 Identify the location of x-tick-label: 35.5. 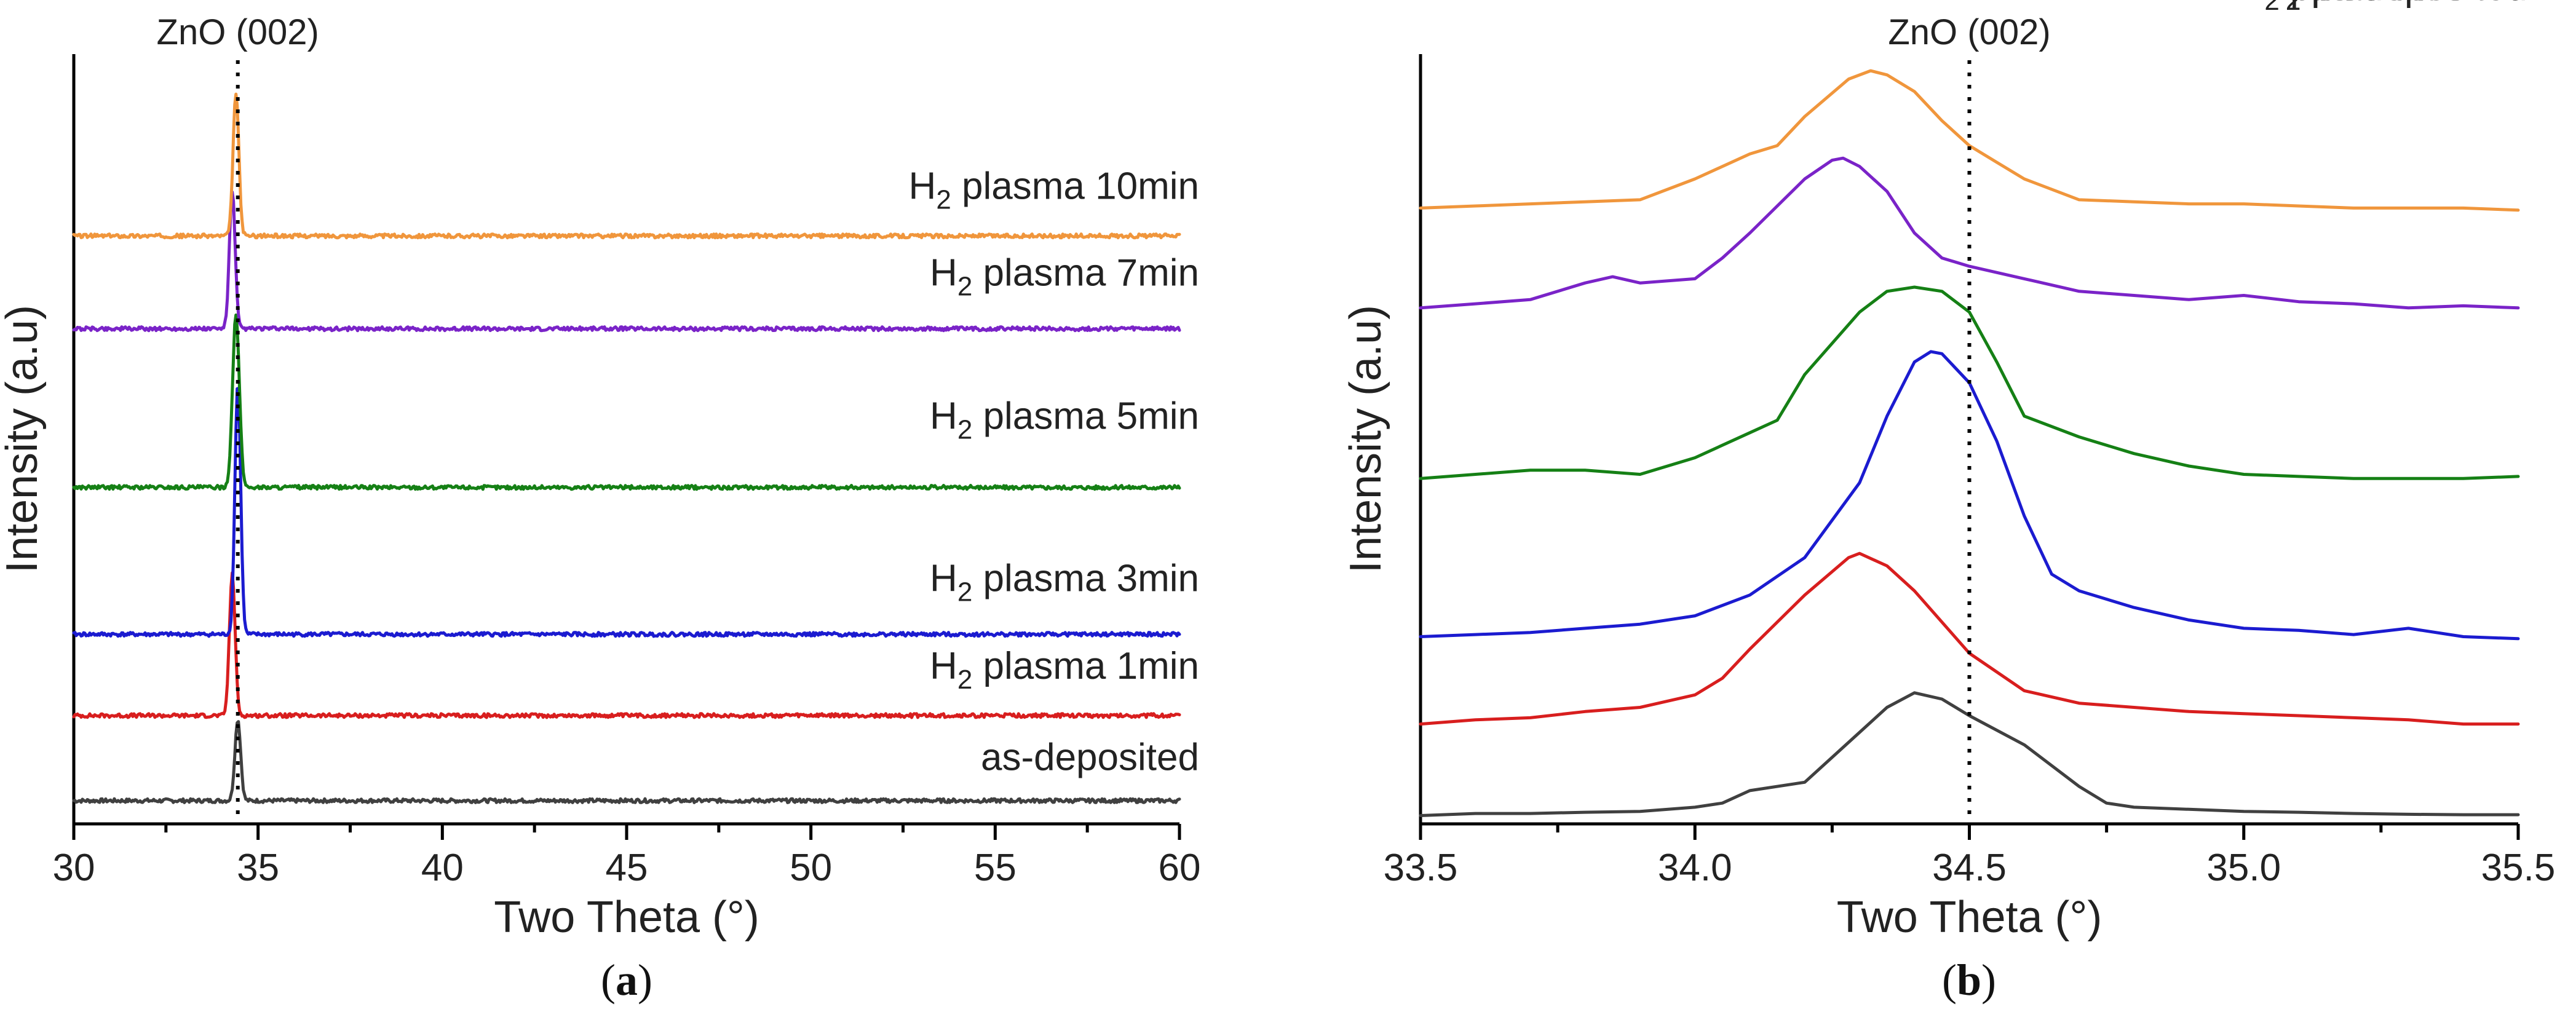
(2518, 868).